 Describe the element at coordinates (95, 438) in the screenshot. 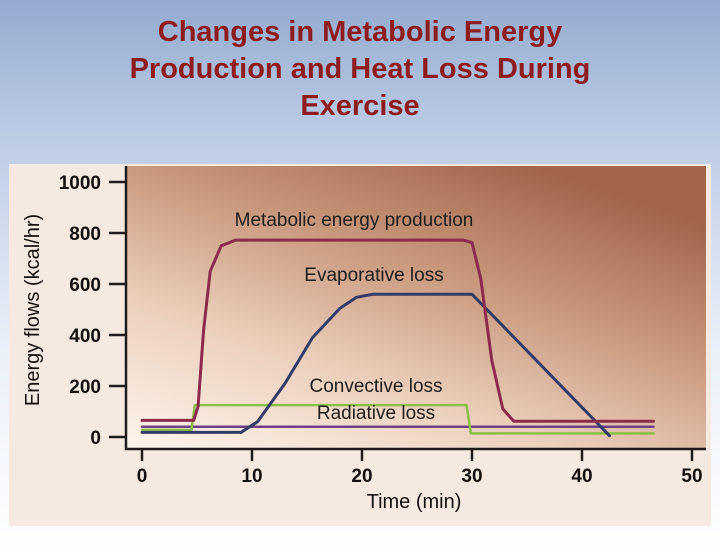

I see `y-tick-label: 0` at that location.